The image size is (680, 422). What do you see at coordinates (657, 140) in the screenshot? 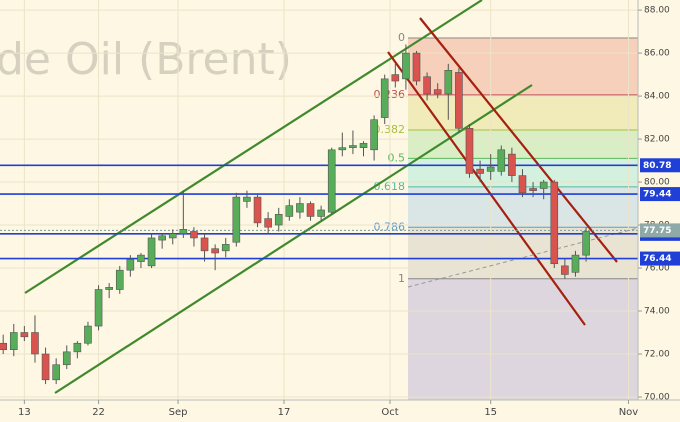
I see `y-tick-label: 82.00` at bounding box center [657, 140].